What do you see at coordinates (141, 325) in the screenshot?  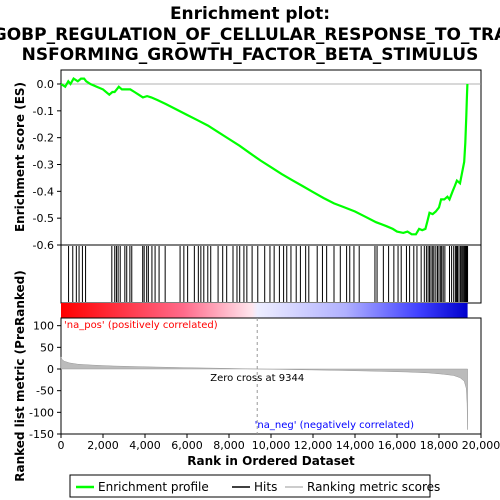 I see `na-pos-label: 'na_pos' (positively correlated)` at bounding box center [141, 325].